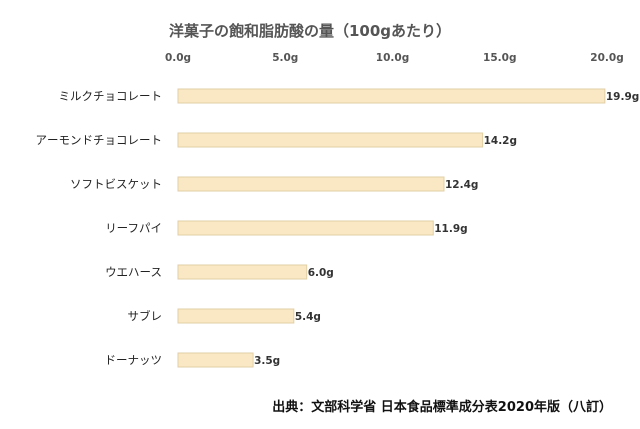 Image resolution: width=640 pixels, height=429 pixels. What do you see at coordinates (133, 272) in the screenshot?
I see `category-label: ウエハース` at bounding box center [133, 272].